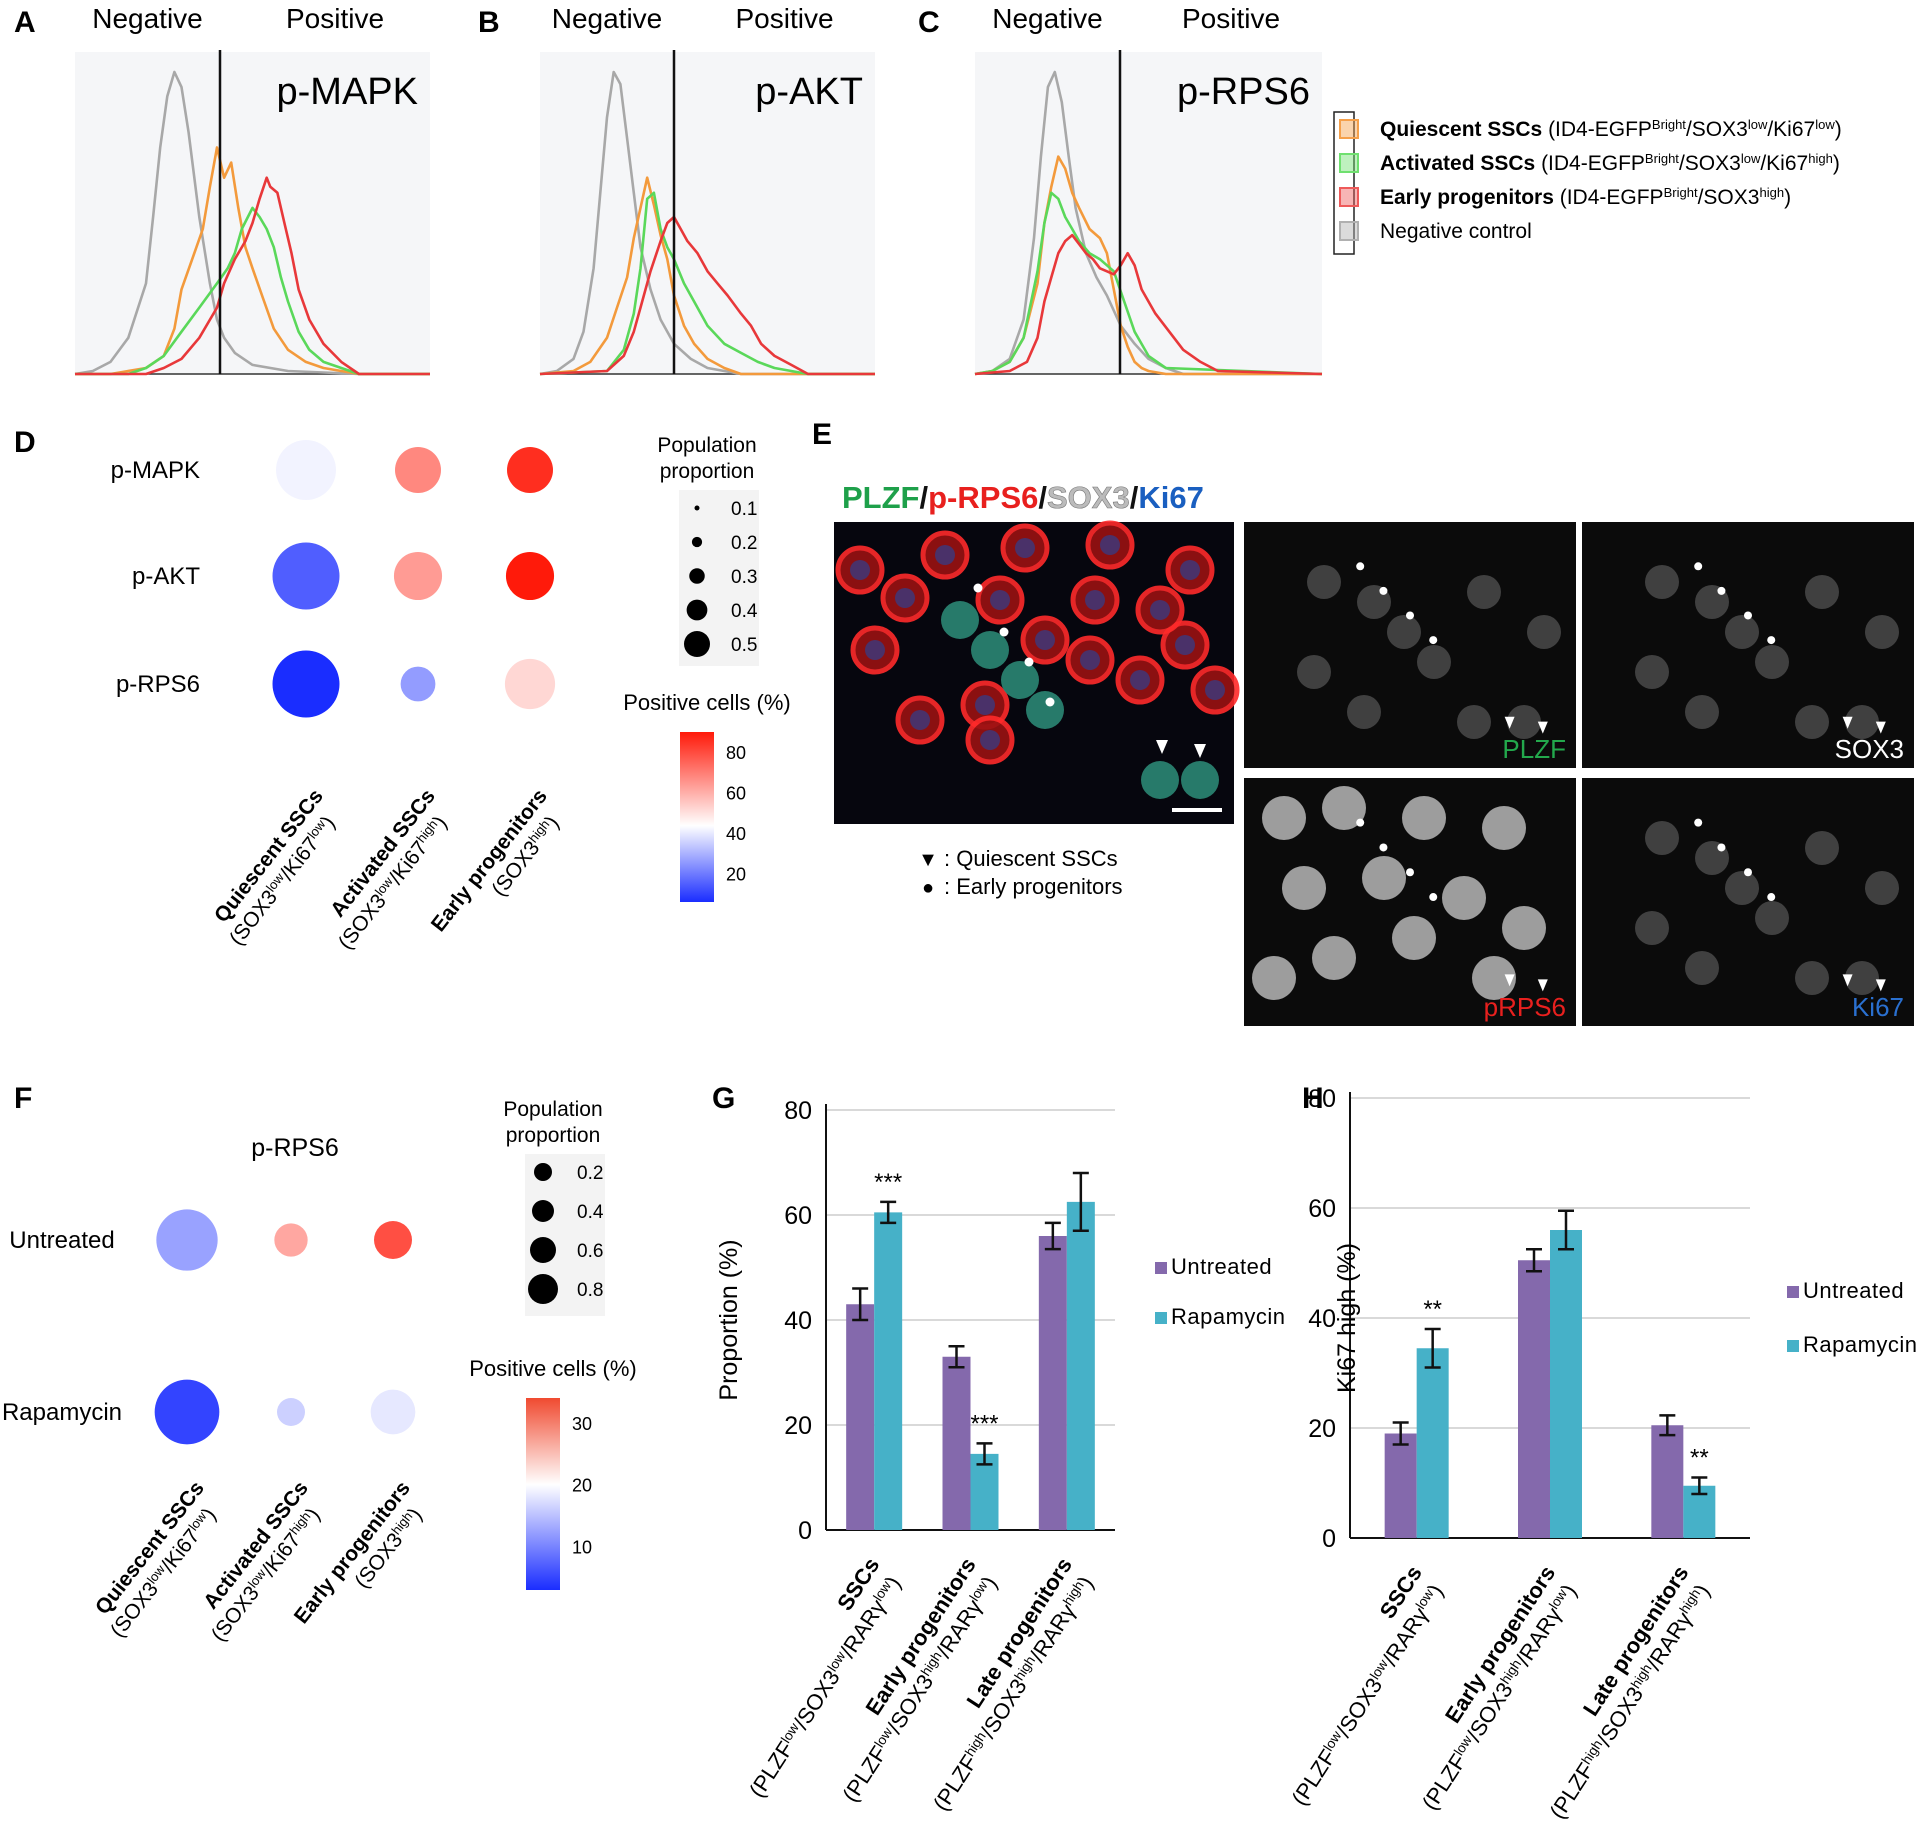 The height and width of the screenshot is (1821, 1920). Describe the element at coordinates (295, 1148) in the screenshot. I see `dotplot-title: p-RPS6` at that location.